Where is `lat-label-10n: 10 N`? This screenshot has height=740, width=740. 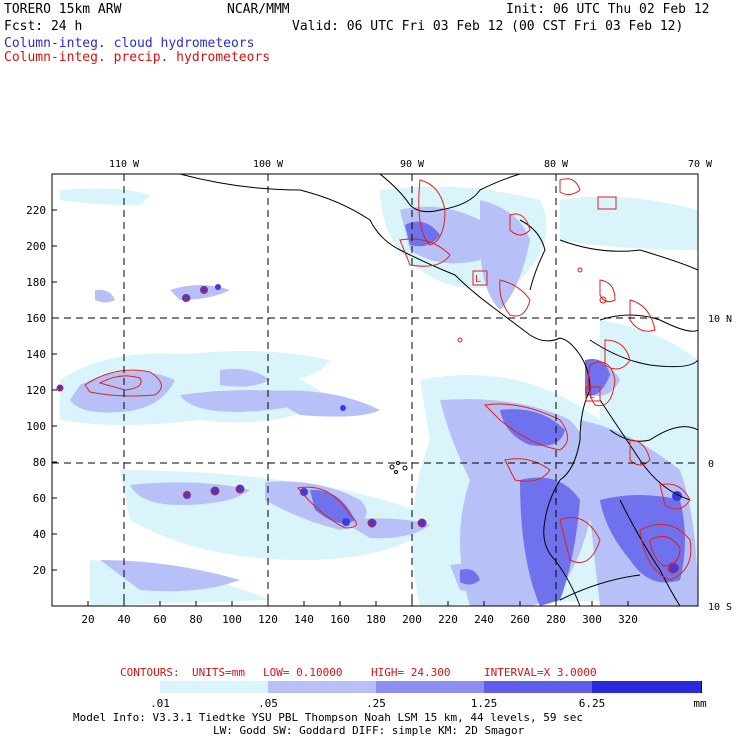 lat-label-10n: 10 N is located at coordinates (720, 319).